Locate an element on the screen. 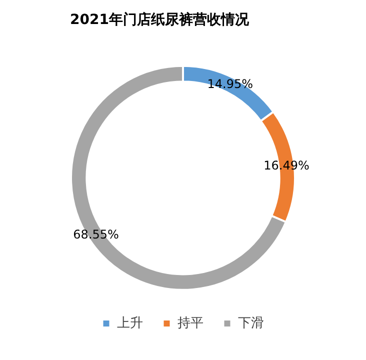 This screenshot has height=360, width=366. chart-title: 2021年门店纸尿裤营收情况 is located at coordinates (160, 19).